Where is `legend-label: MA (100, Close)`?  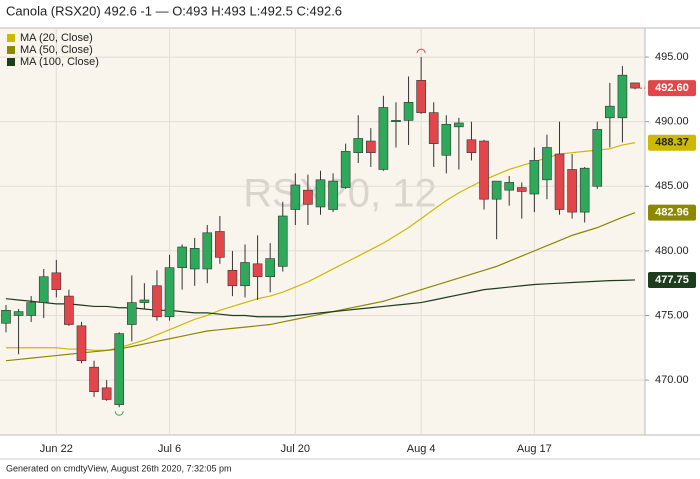 legend-label: MA (100, Close) is located at coordinates (59, 62).